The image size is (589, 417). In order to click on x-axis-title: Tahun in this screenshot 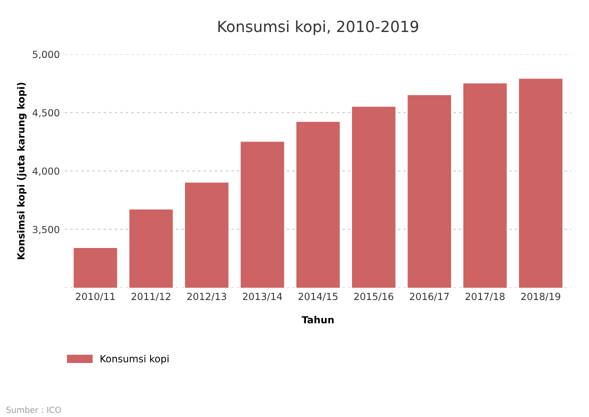, I will do `click(318, 320)`.